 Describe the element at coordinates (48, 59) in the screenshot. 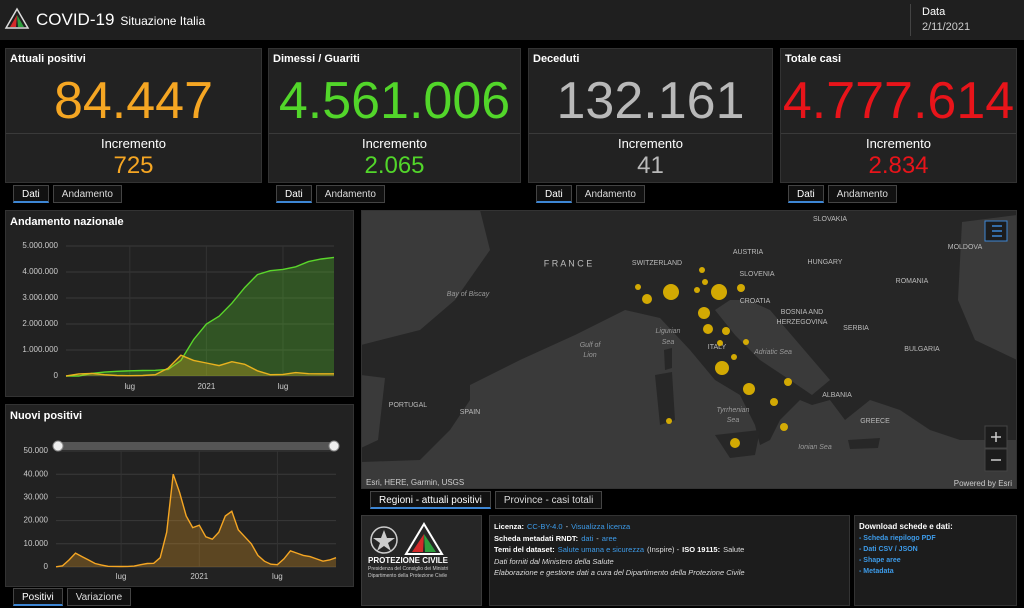

I see `card-title: Attuali positivi` at that location.